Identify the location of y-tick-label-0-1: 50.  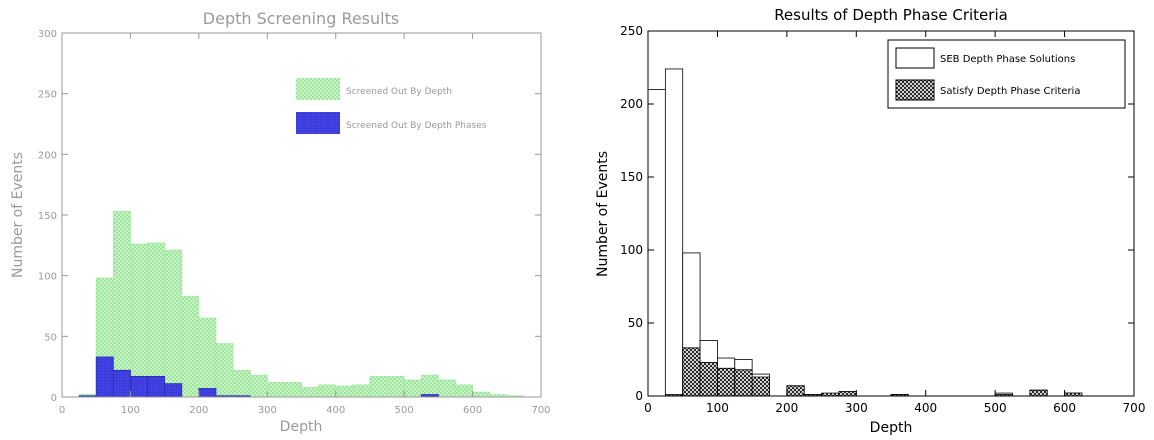
(50, 337).